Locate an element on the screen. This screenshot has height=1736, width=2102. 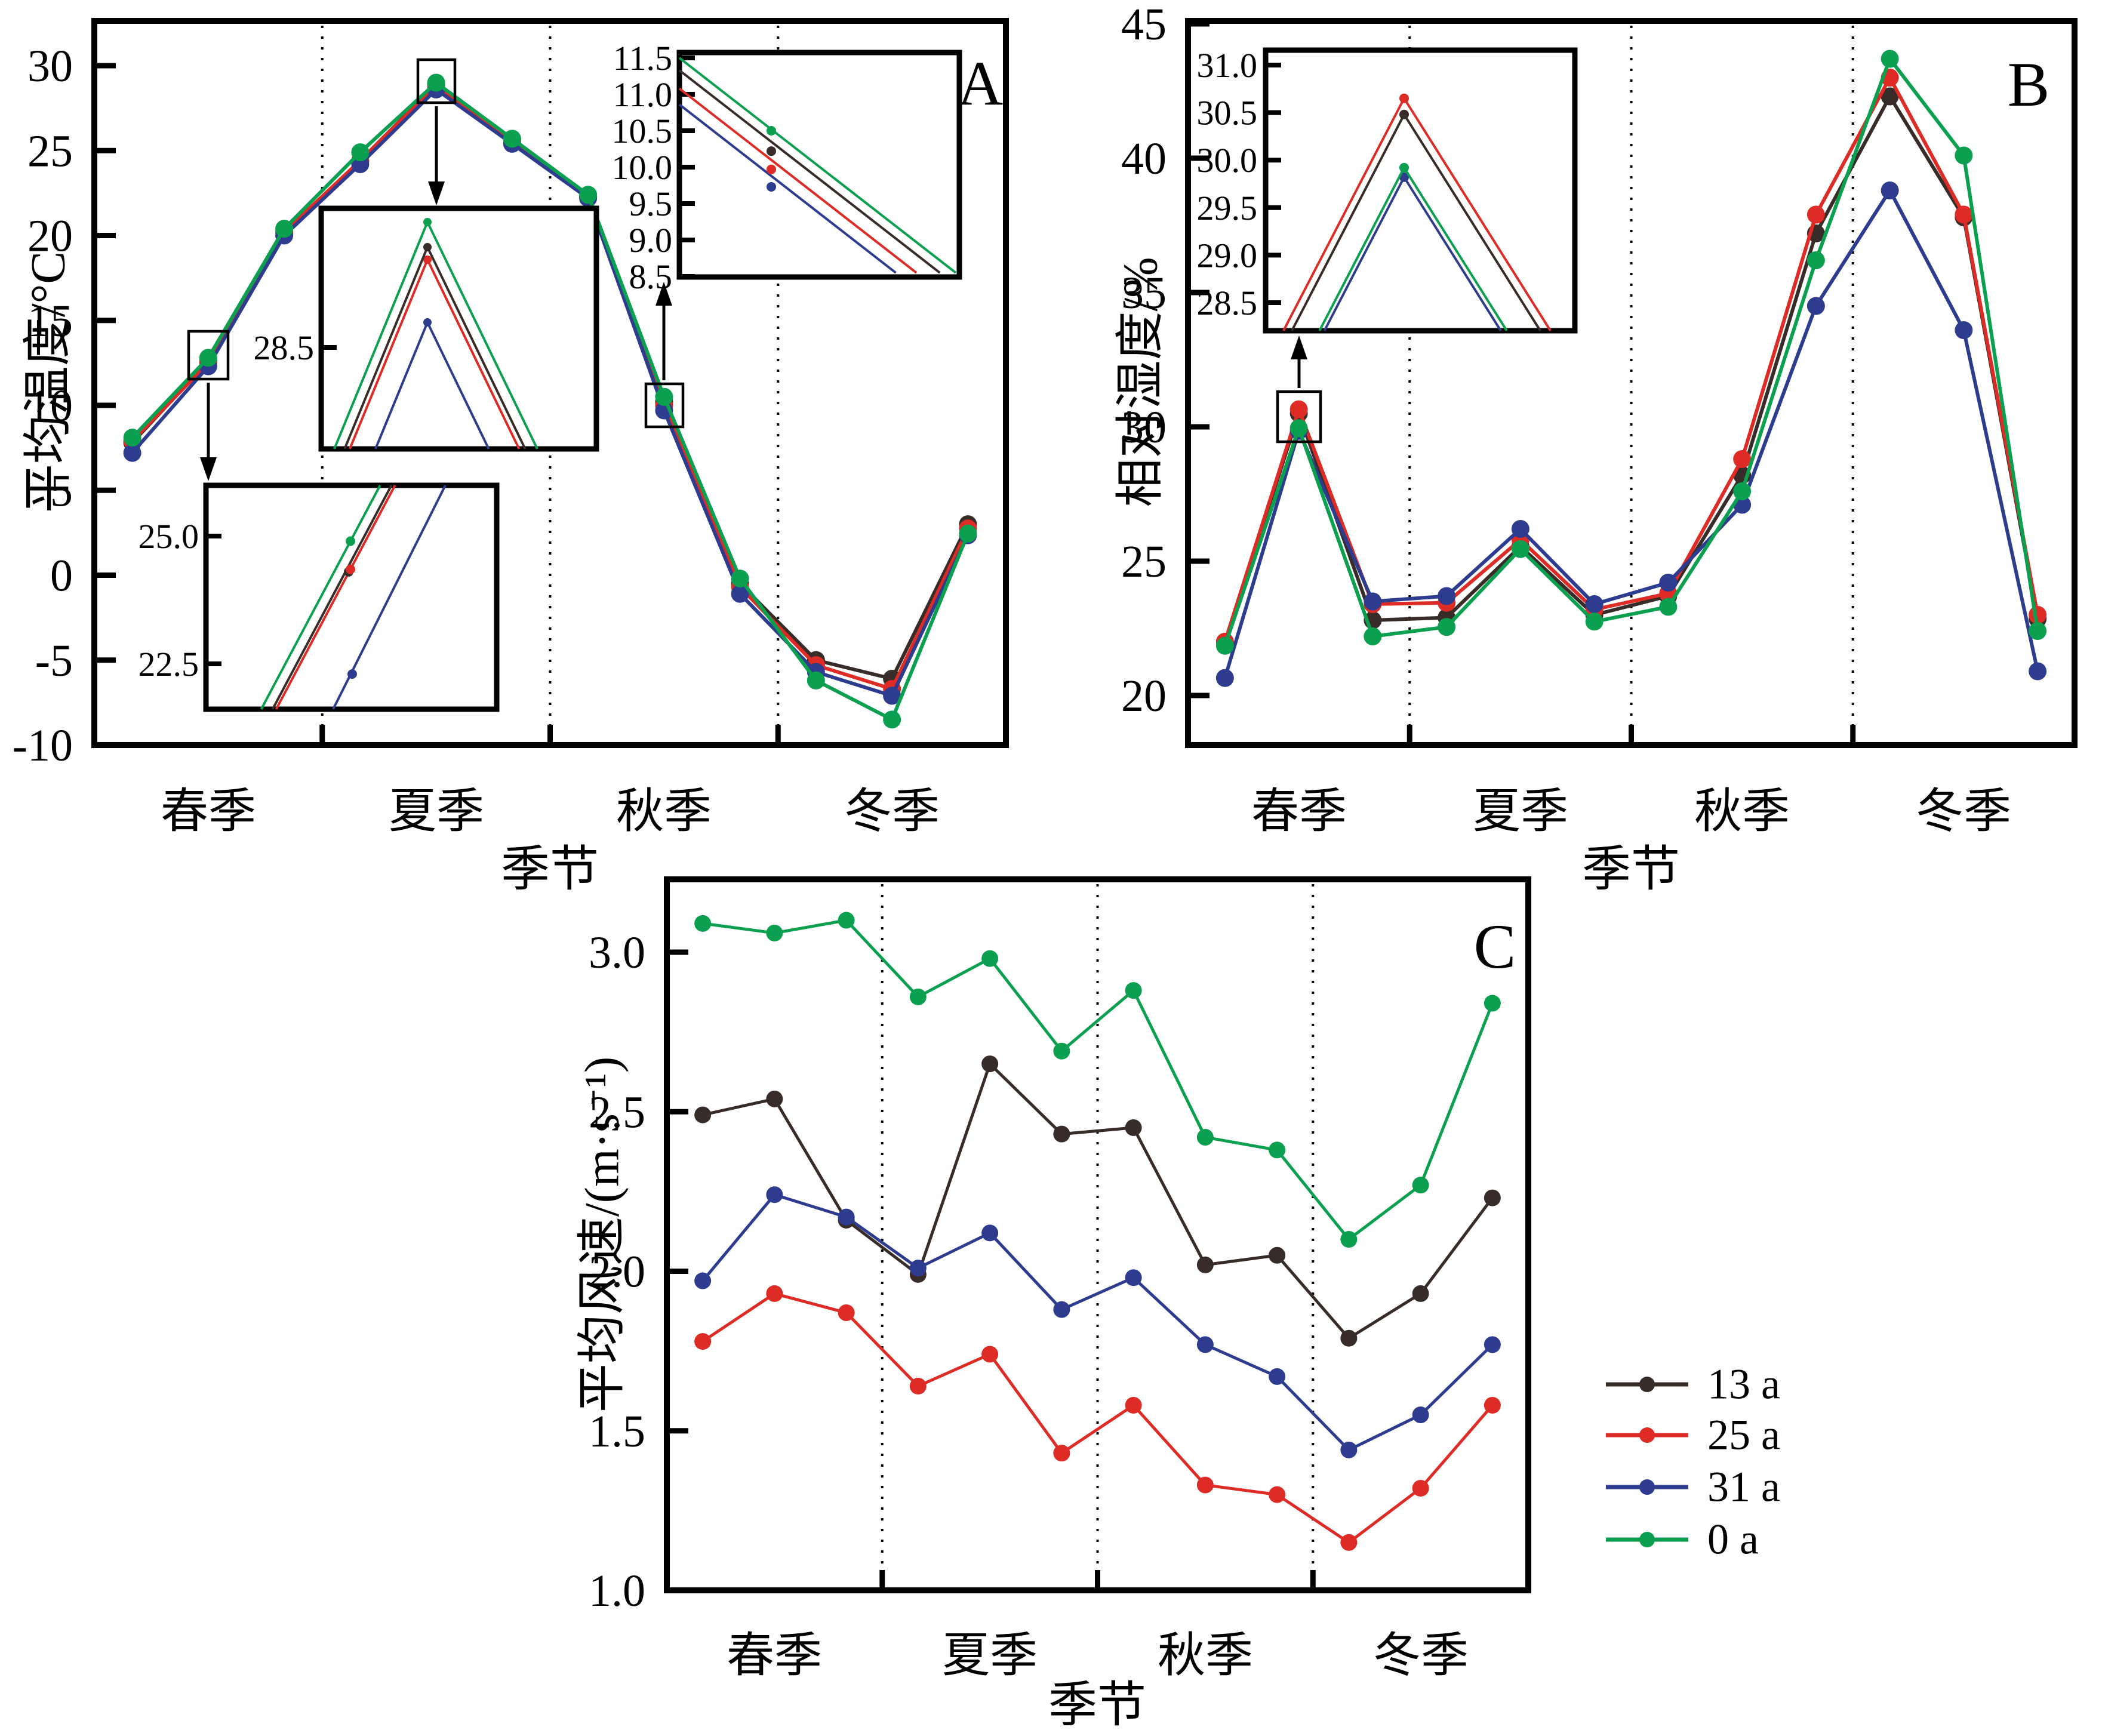
inset-plot is located at coordinates (458, 328).